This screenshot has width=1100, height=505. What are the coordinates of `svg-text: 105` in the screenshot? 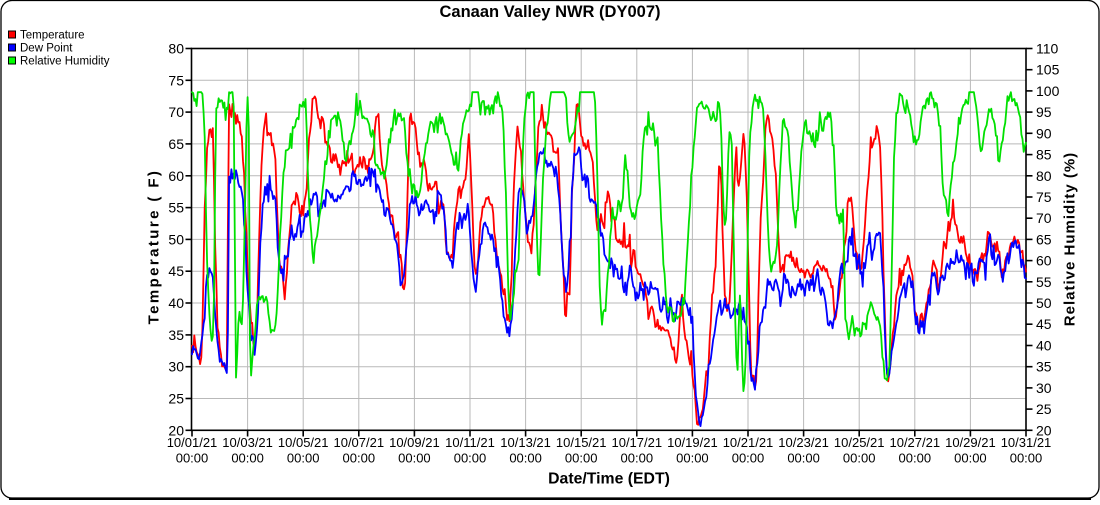 It's located at (1048, 70).